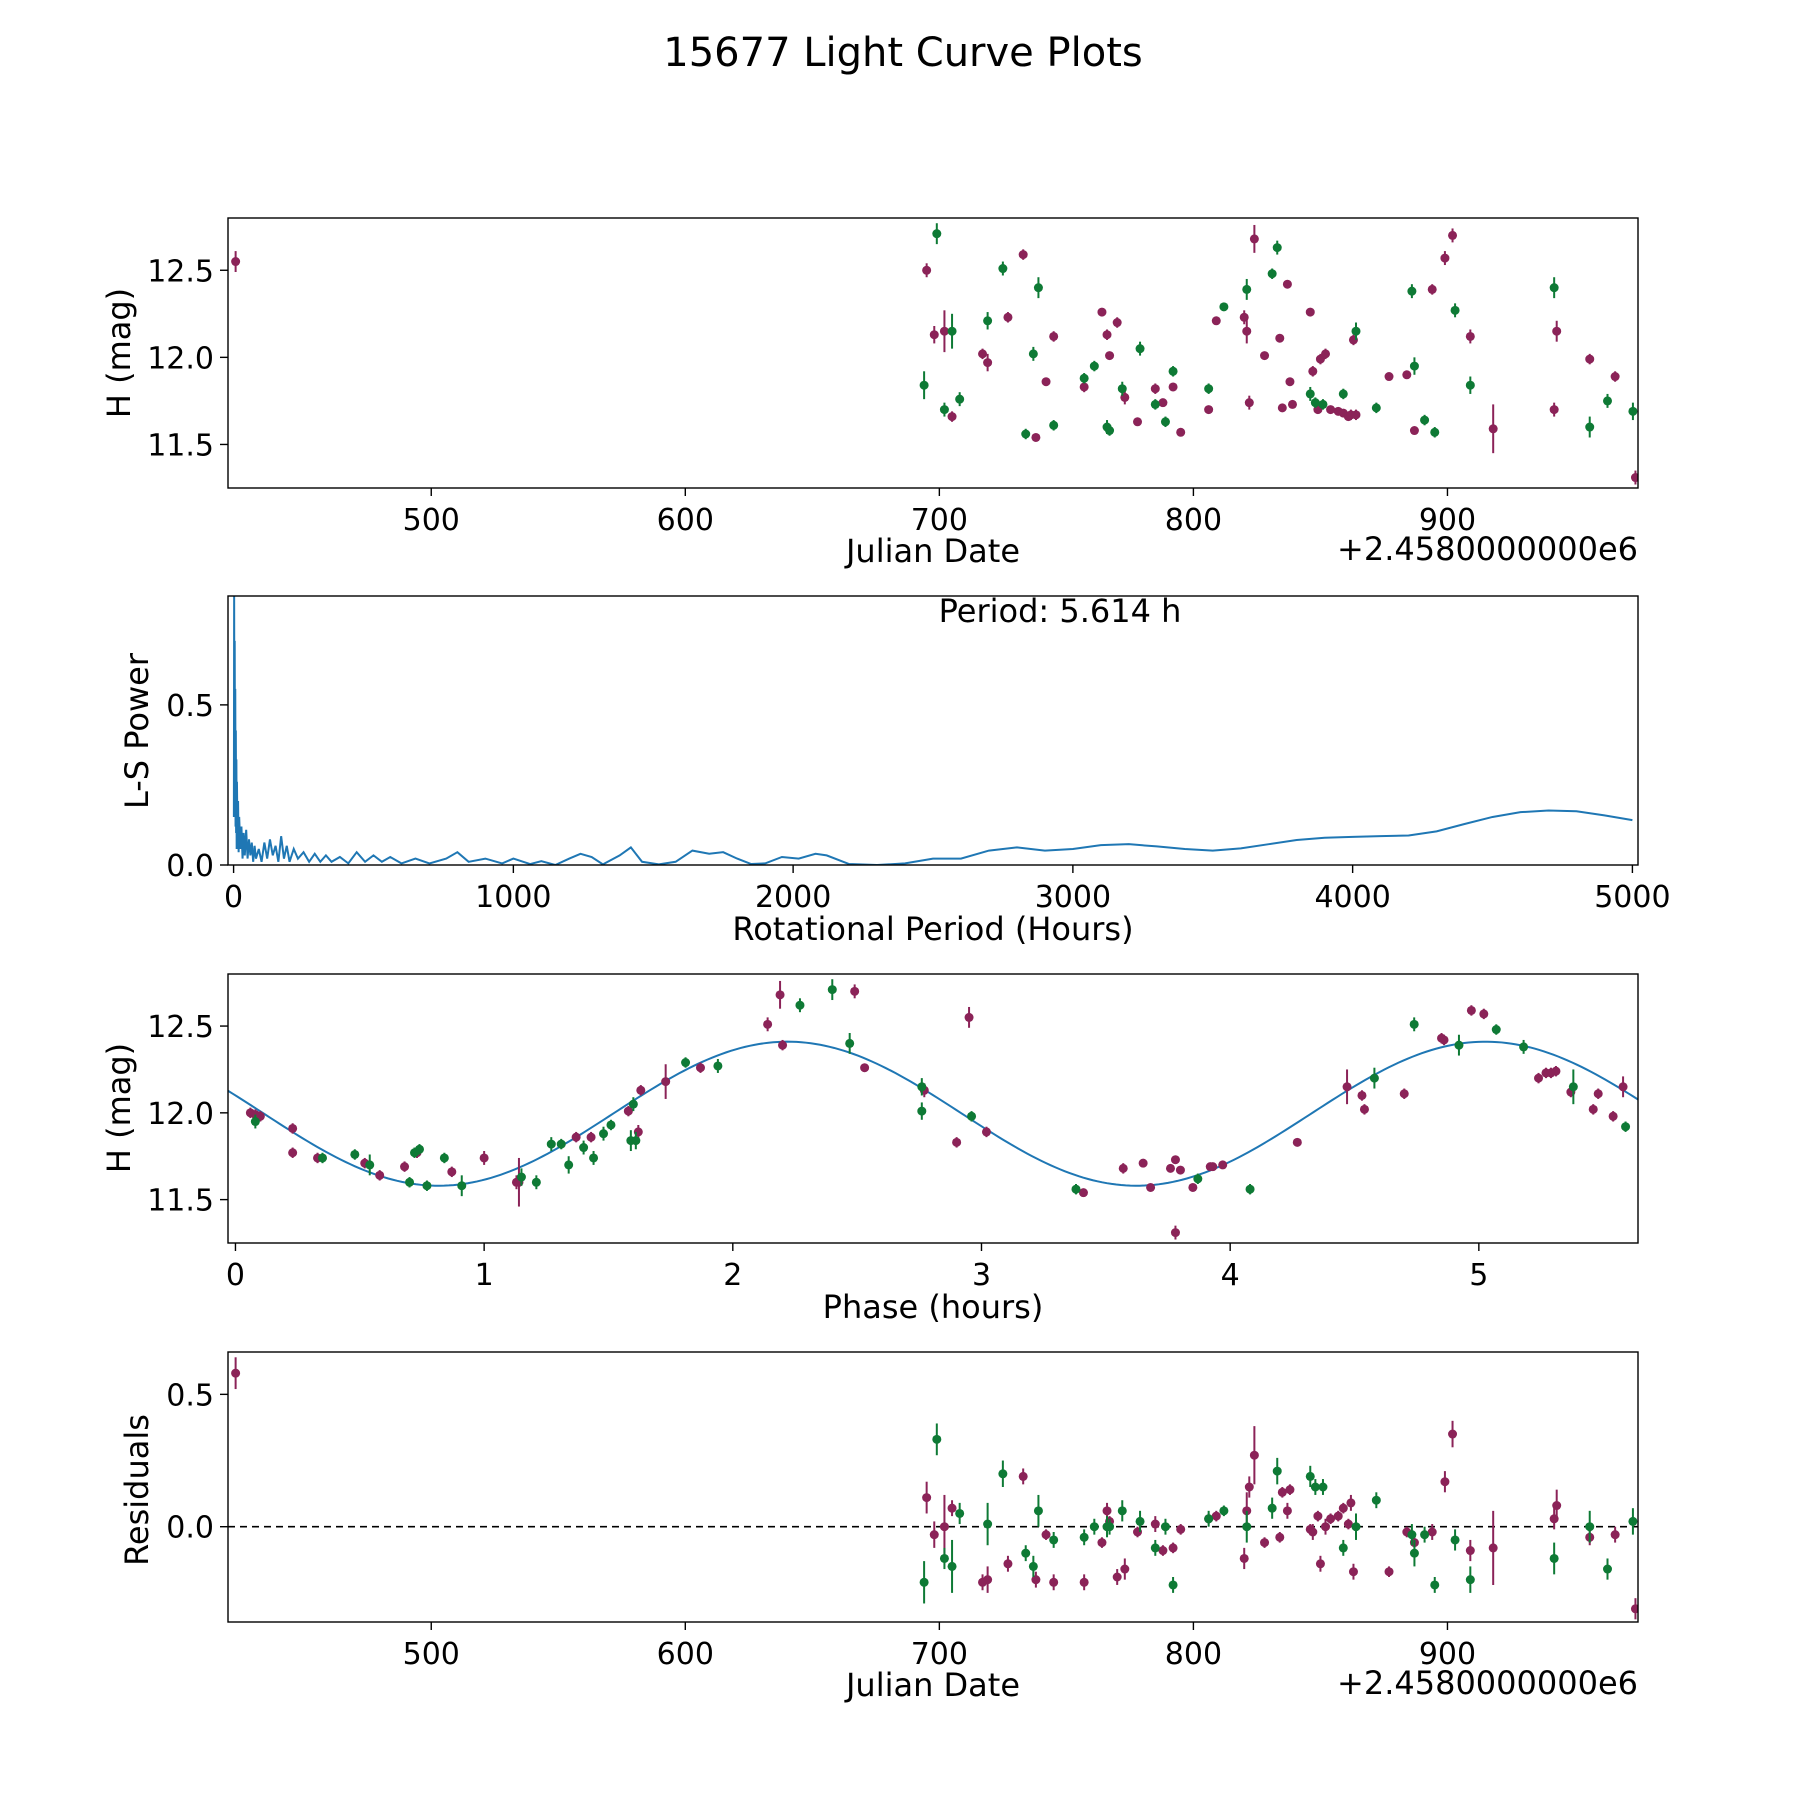  Describe the element at coordinates (933, 1109) in the screenshot. I see `phased-curve-marks` at that location.